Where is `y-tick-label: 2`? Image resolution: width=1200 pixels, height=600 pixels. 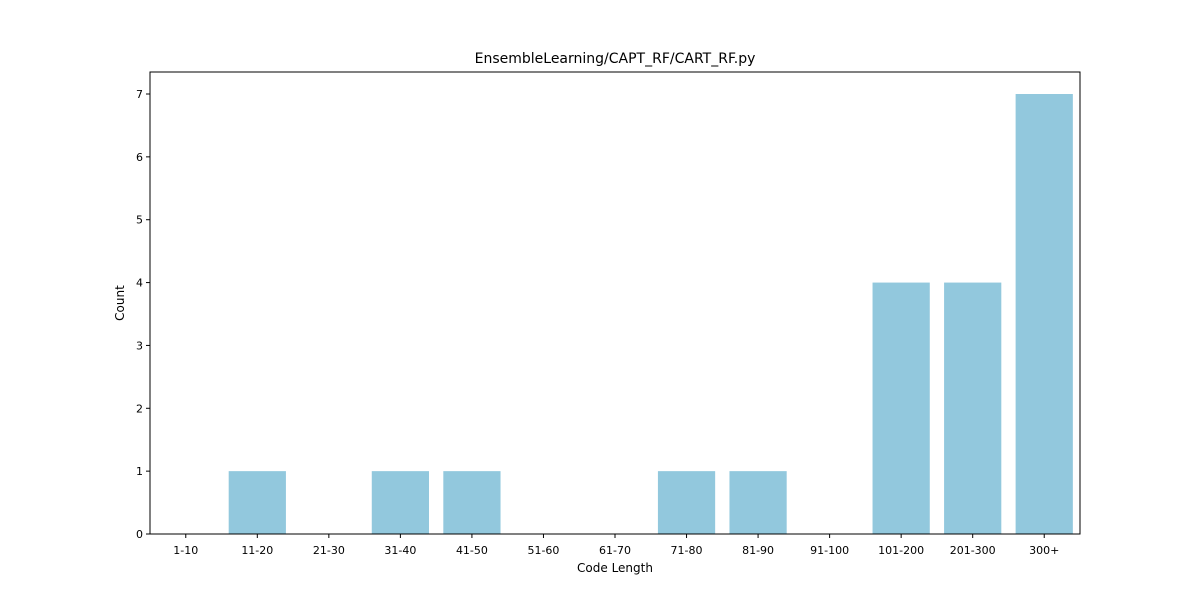 y-tick-label: 2 is located at coordinates (139, 408).